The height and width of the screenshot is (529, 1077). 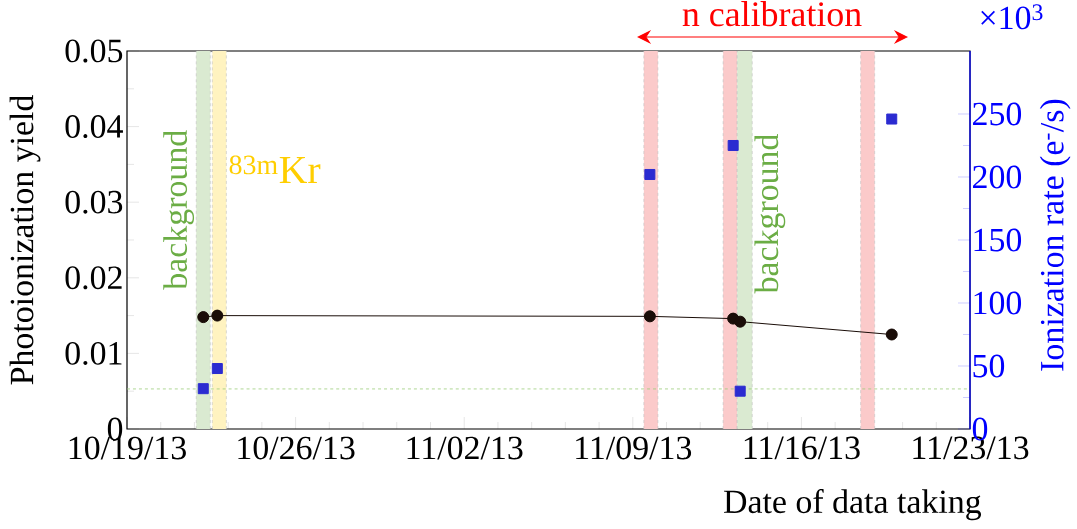 What do you see at coordinates (465, 448) in the screenshot?
I see `x-tick-label: 11/02/13` at bounding box center [465, 448].